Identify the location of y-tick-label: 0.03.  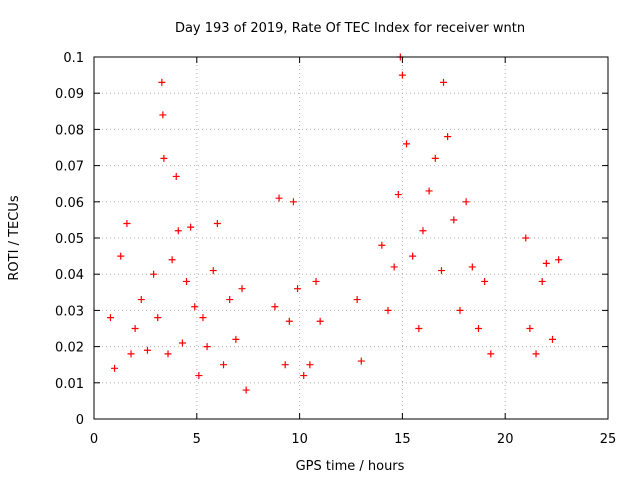
(69, 311).